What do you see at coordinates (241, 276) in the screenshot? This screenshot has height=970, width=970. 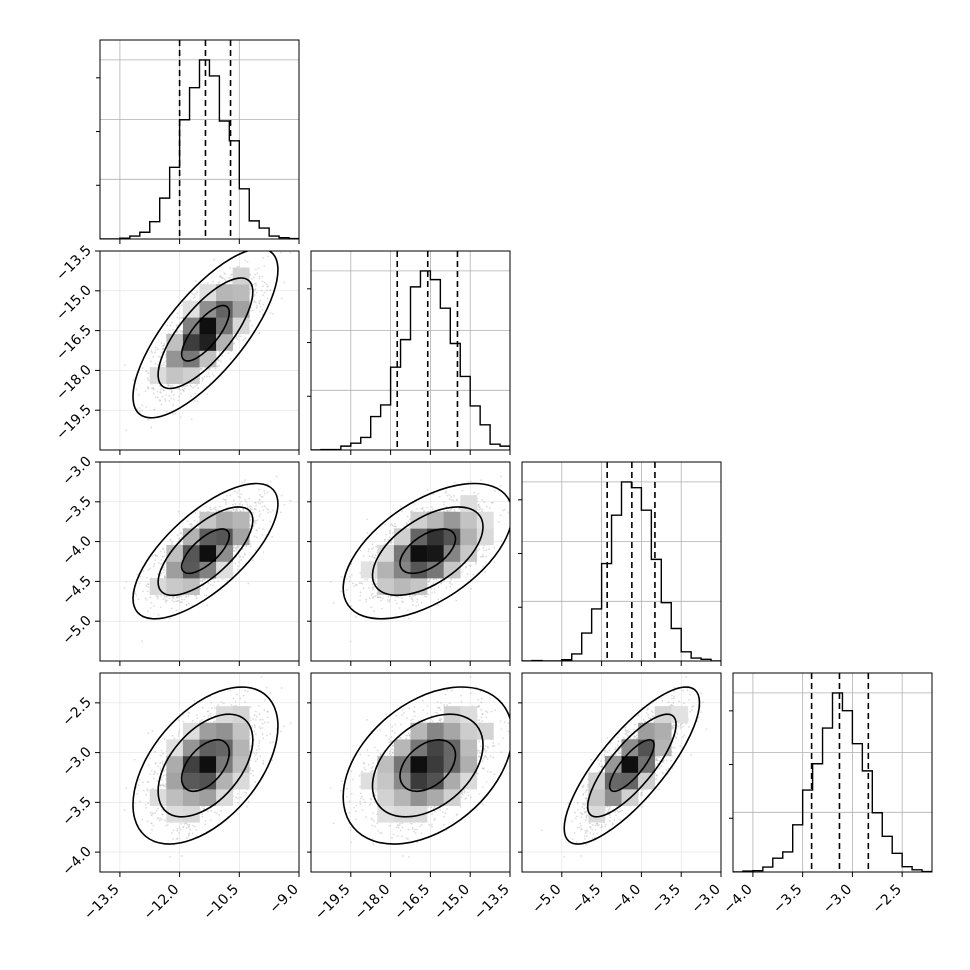 I see `density-cell` at bounding box center [241, 276].